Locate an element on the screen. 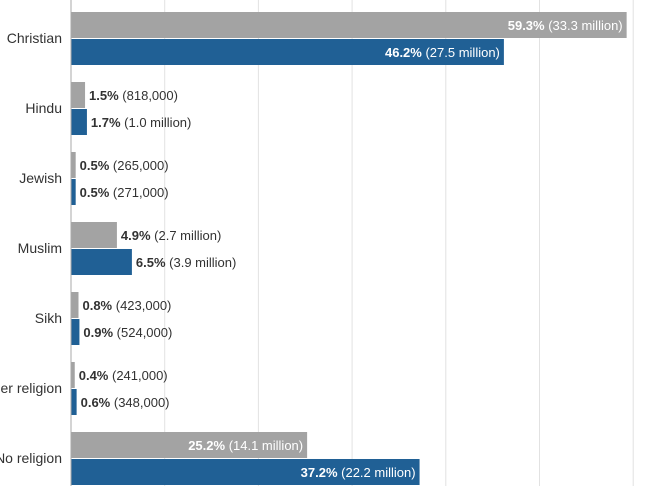 The width and height of the screenshot is (645, 486). data-label: 59.3% (33.3 million) is located at coordinates (565, 25).